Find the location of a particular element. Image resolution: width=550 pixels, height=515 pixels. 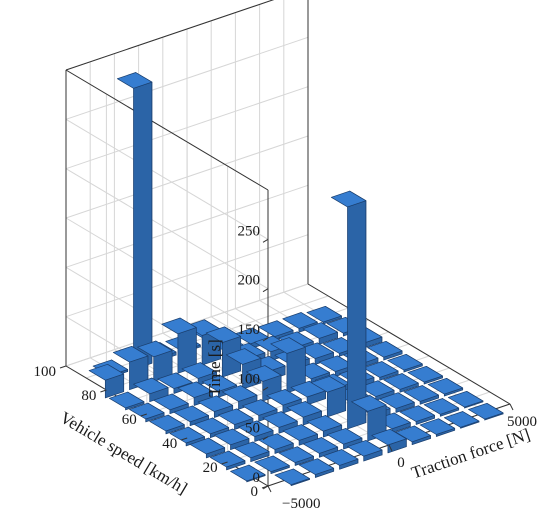

z-tick-label: 150 is located at coordinates (249, 330).